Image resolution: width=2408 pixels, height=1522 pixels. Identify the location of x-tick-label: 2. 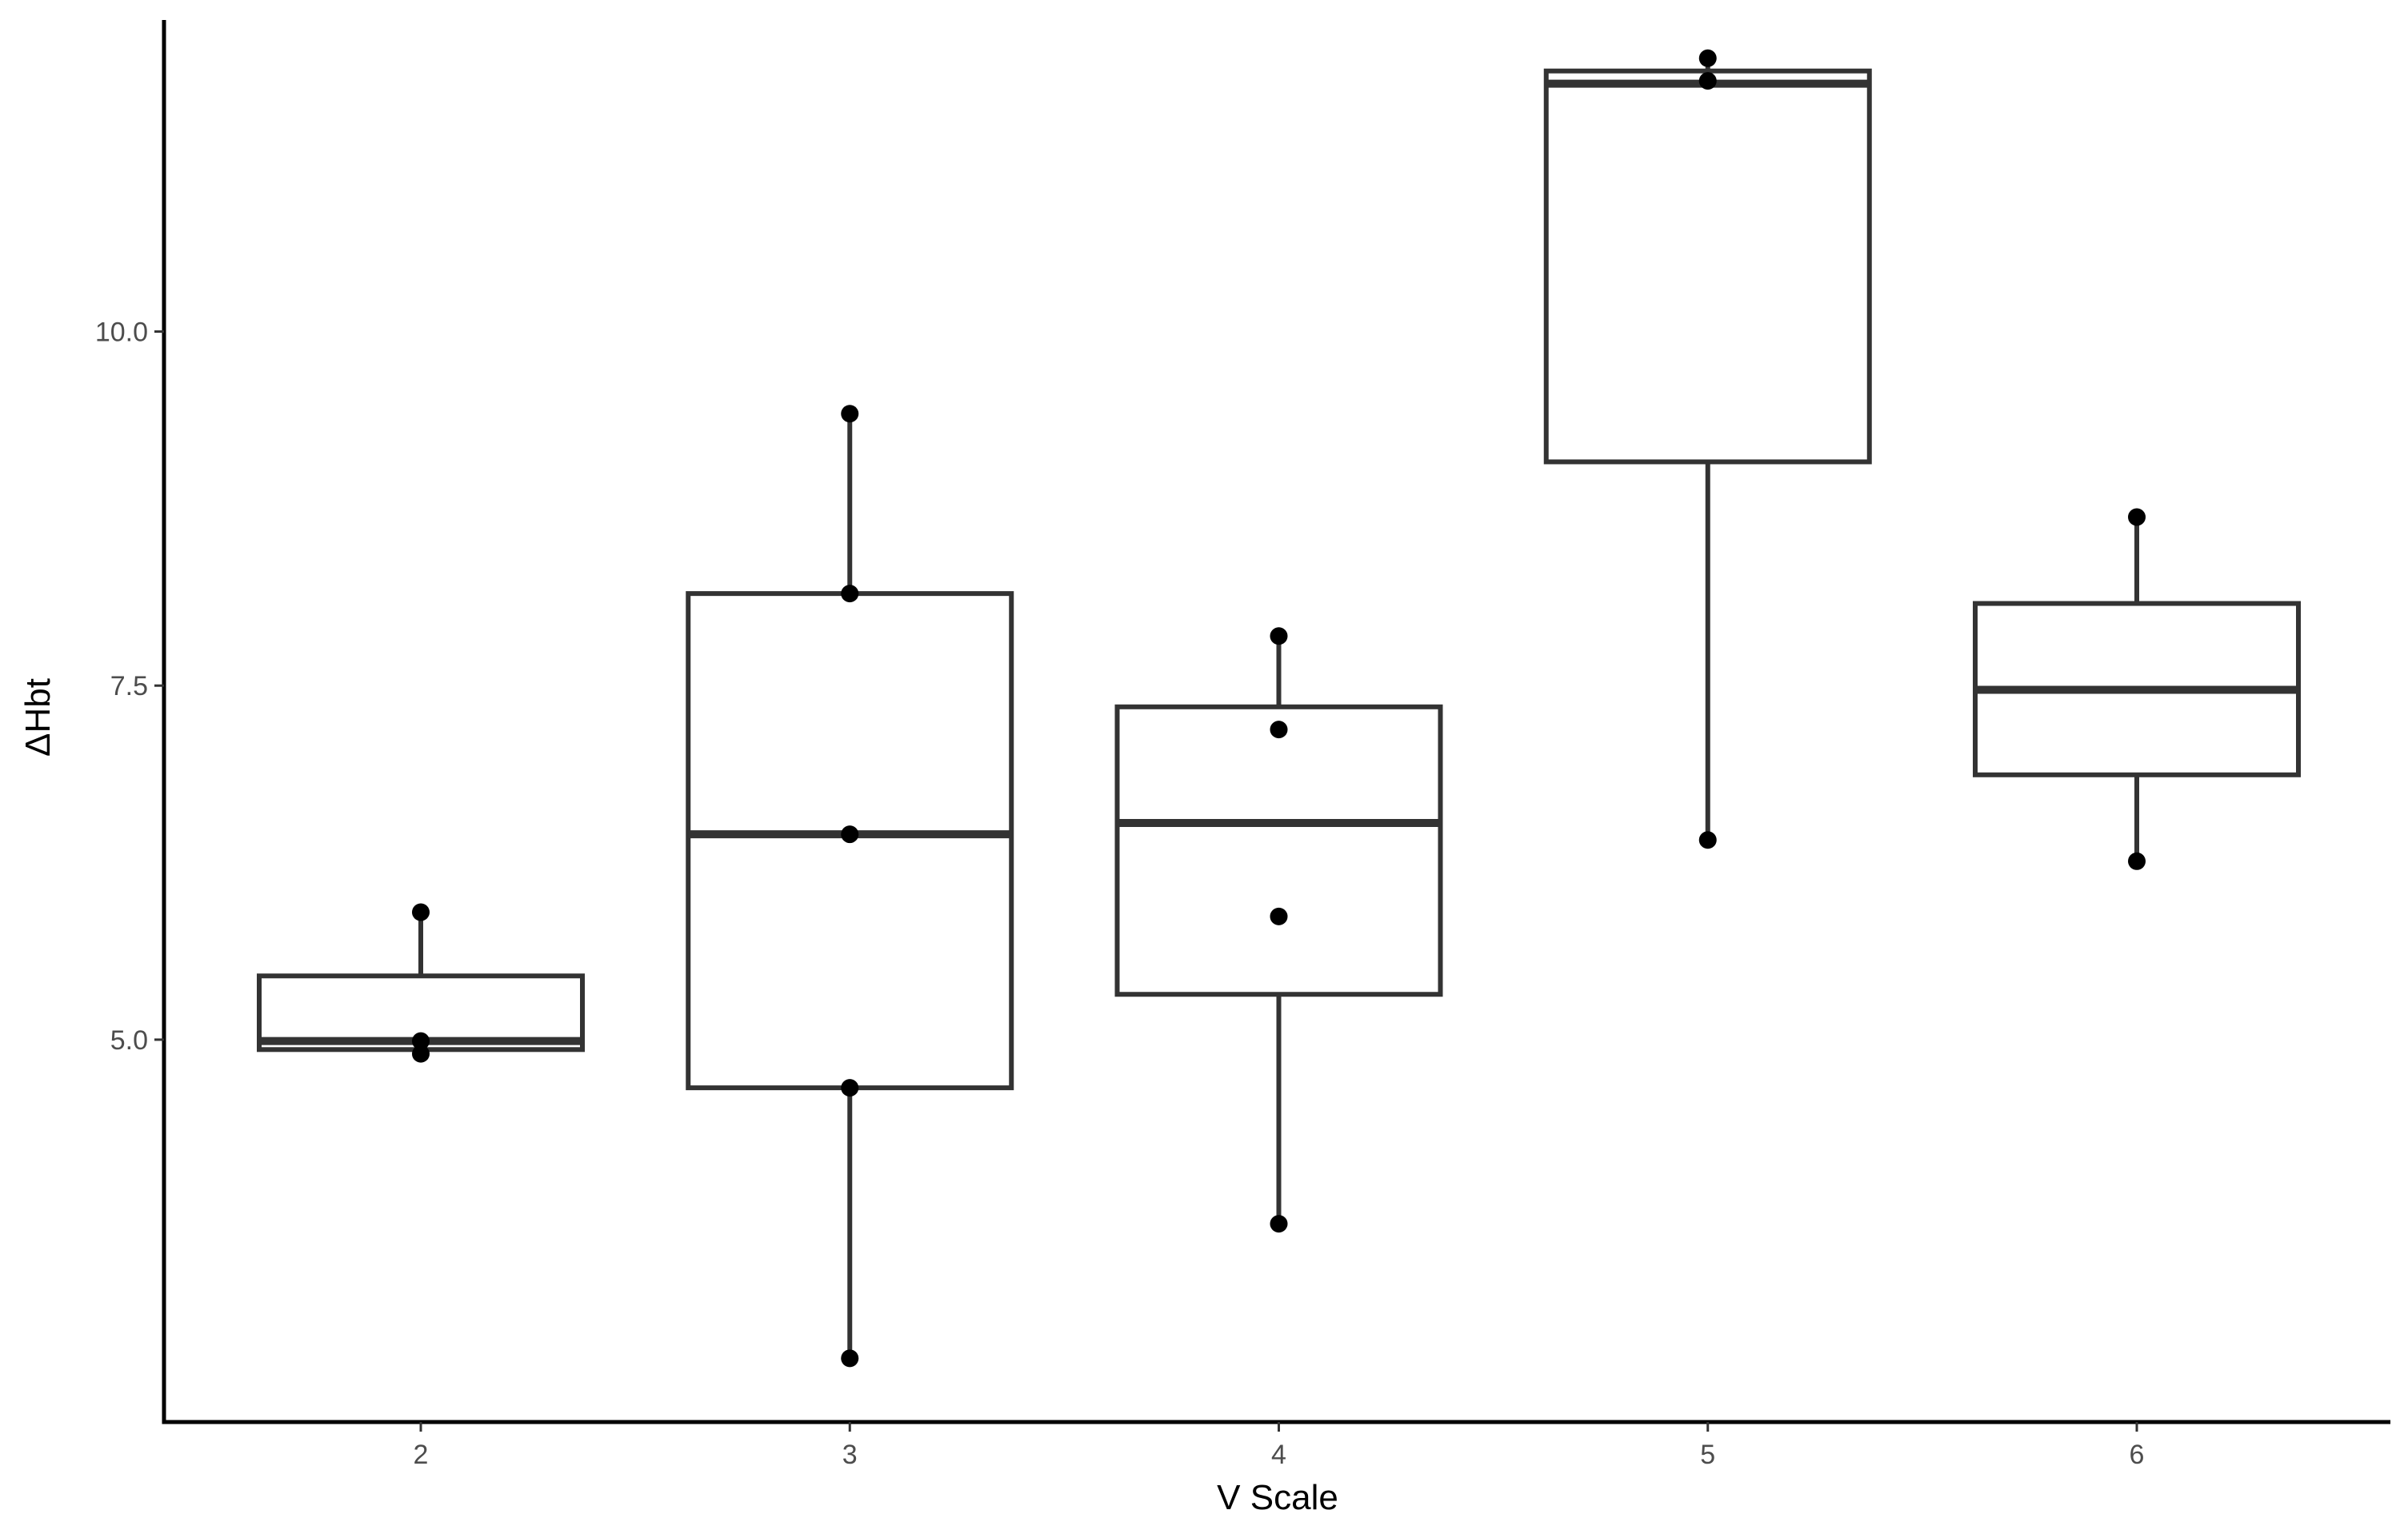
(421, 1455).